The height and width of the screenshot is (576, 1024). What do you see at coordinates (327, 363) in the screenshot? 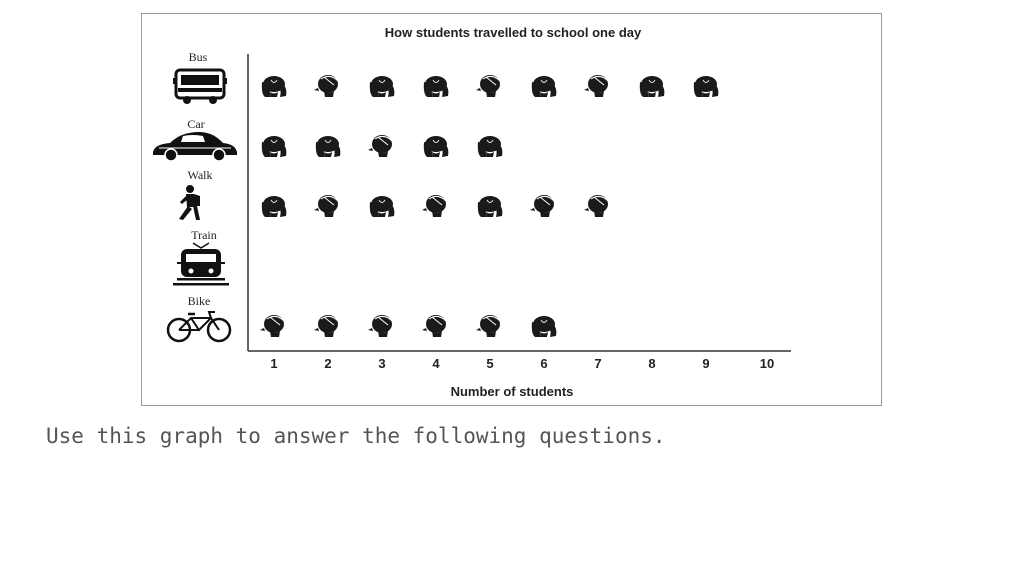
I see `x-tick-label: 2` at bounding box center [327, 363].